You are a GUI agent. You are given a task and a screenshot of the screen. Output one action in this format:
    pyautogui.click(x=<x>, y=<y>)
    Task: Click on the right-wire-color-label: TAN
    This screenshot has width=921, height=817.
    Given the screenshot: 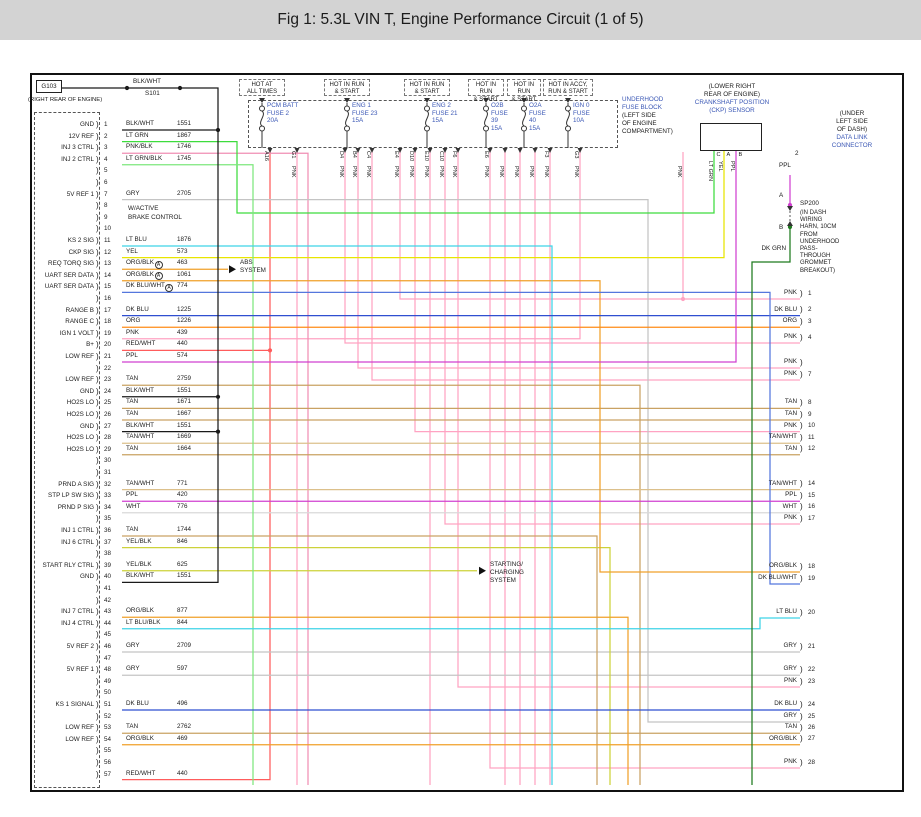 What is the action you would take?
    pyautogui.click(x=790, y=402)
    